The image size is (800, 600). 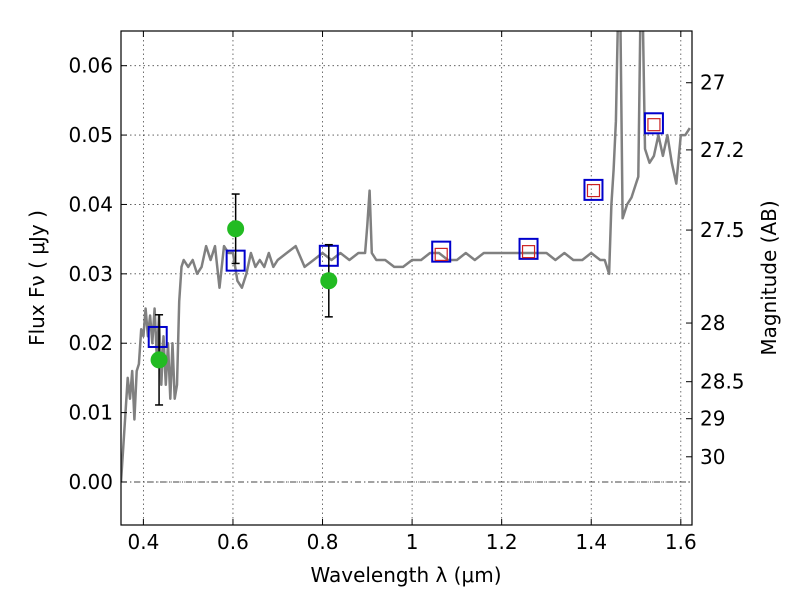 What do you see at coordinates (405, 575) in the screenshot?
I see `x-axis-label: Wavelength λ (μm)` at bounding box center [405, 575].